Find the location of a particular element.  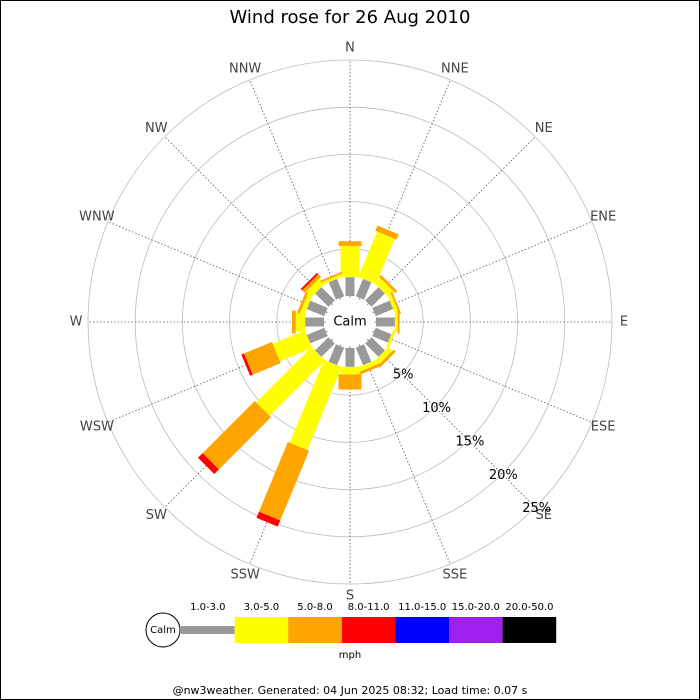

direction-label: SE is located at coordinates (544, 515).